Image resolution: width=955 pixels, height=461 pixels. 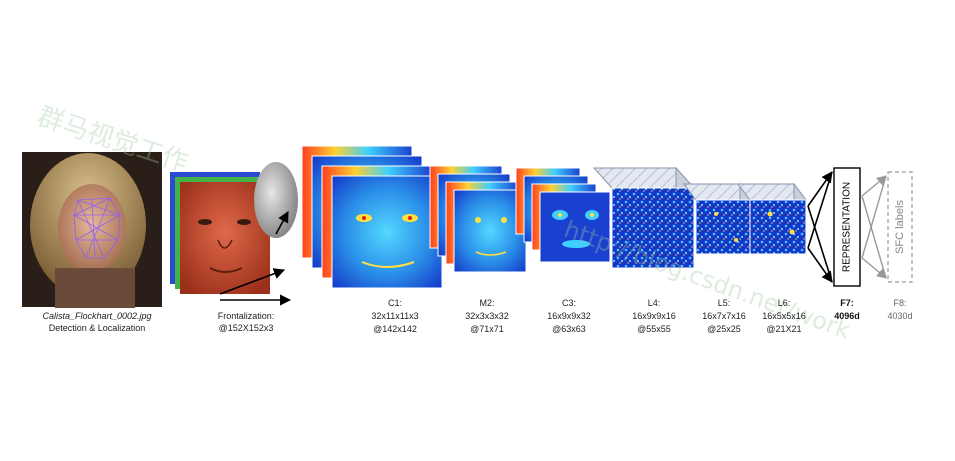 I want to click on frontalization-size: @152X152x3, so click(x=246, y=328).